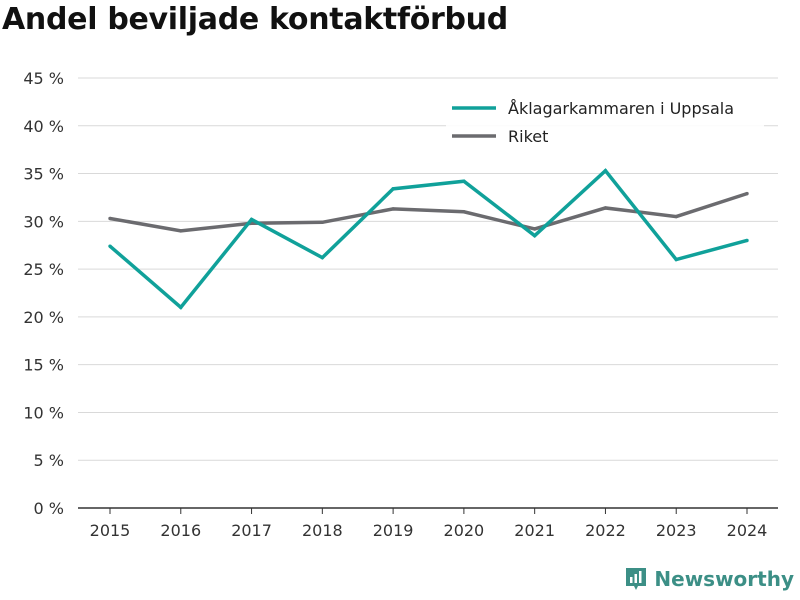  I want to click on x-tick-label: 2016, so click(180, 530).